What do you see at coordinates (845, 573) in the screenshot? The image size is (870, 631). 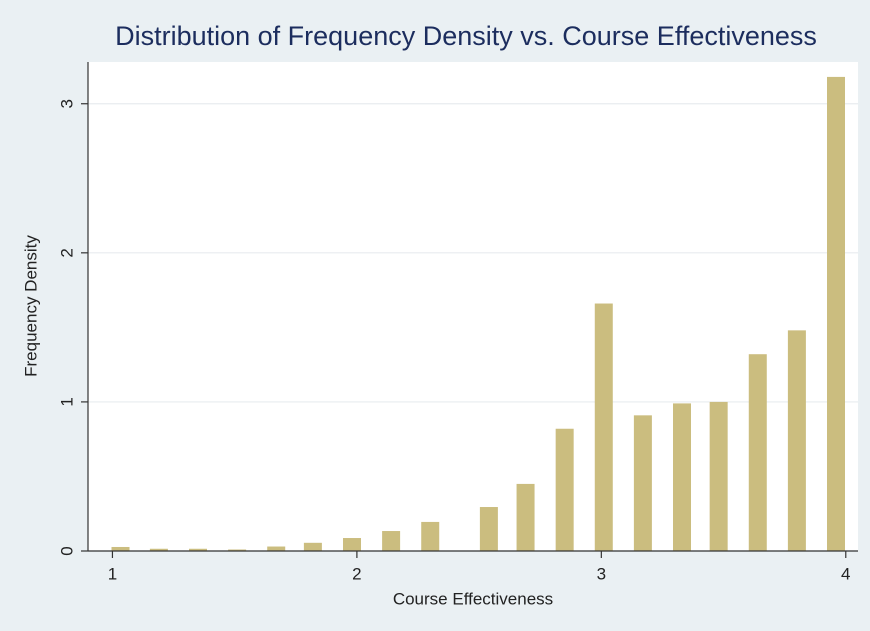 I see `x-tick-label: 4` at bounding box center [845, 573].